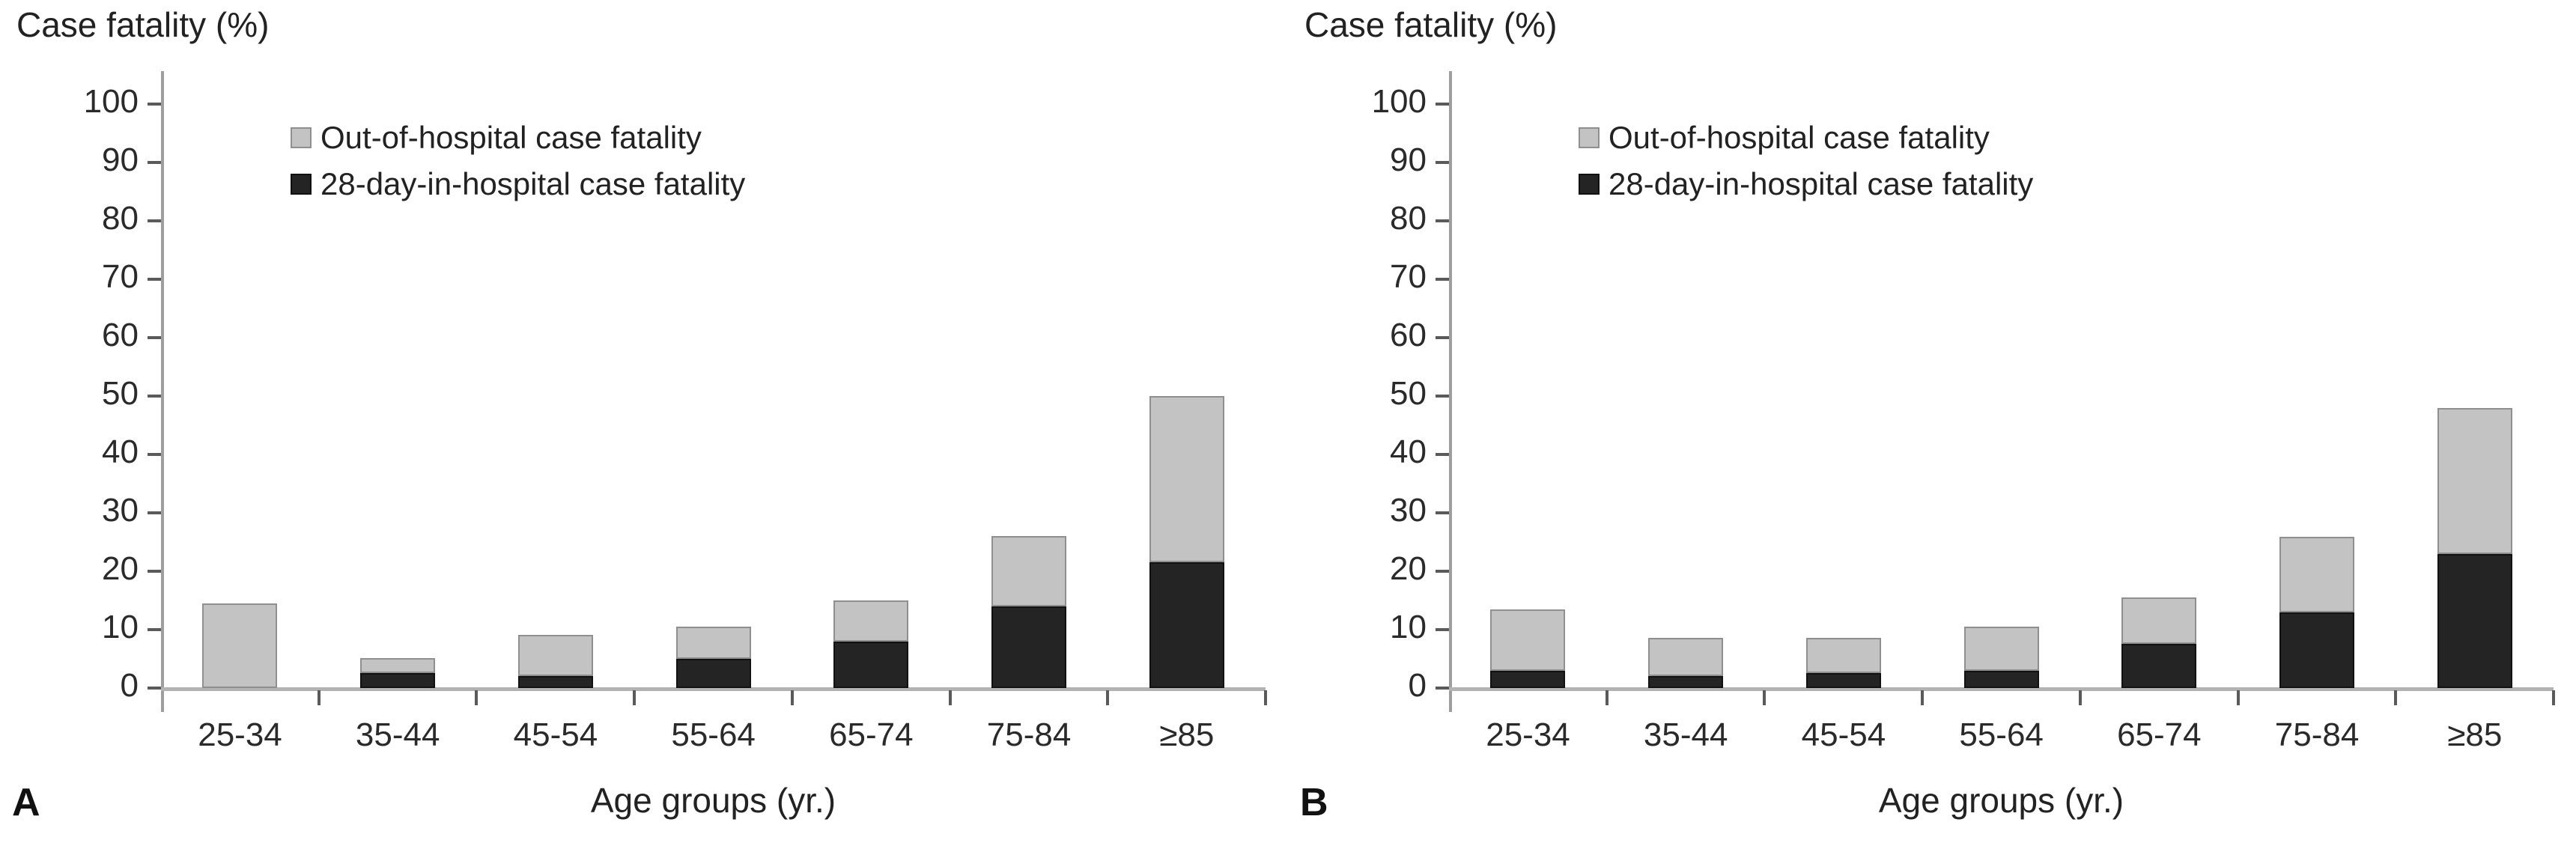 The height and width of the screenshot is (849, 2576). What do you see at coordinates (120, 160) in the screenshot?
I see `y-tick-label: 90` at bounding box center [120, 160].